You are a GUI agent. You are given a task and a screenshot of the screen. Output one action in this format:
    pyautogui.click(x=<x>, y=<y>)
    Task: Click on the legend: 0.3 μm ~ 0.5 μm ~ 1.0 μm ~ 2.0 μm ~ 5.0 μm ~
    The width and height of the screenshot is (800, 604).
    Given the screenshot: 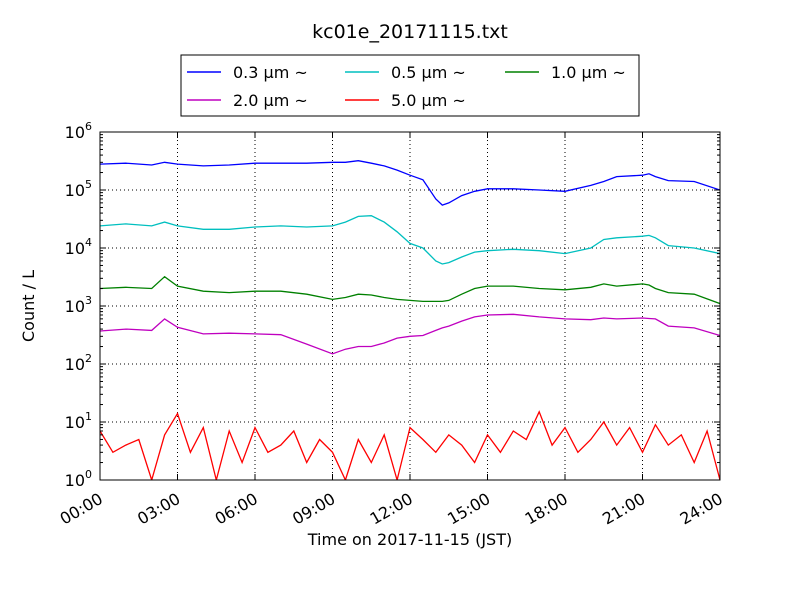 What is the action you would take?
    pyautogui.click(x=410, y=85)
    